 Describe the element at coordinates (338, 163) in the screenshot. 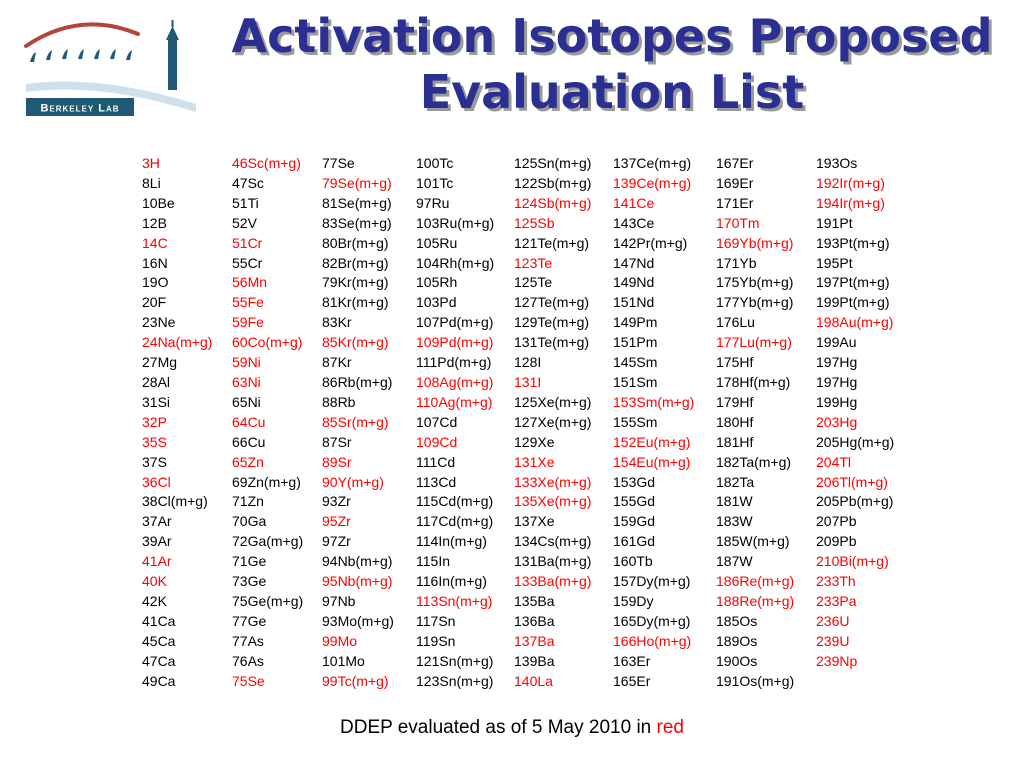

I see `isotope-cell: 77Se` at that location.